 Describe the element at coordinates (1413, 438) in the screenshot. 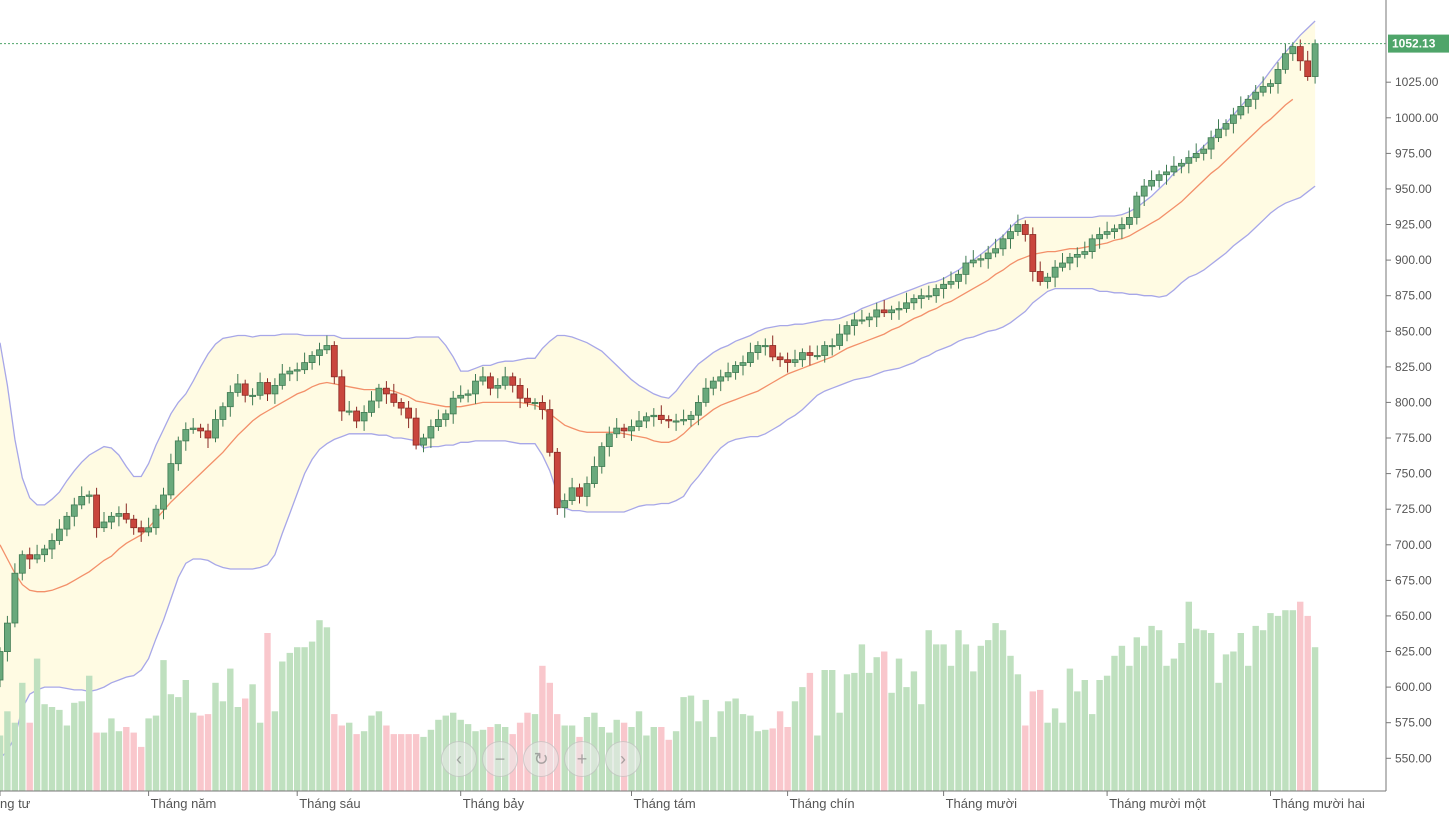

I see `y-tick-label: 775.00` at that location.